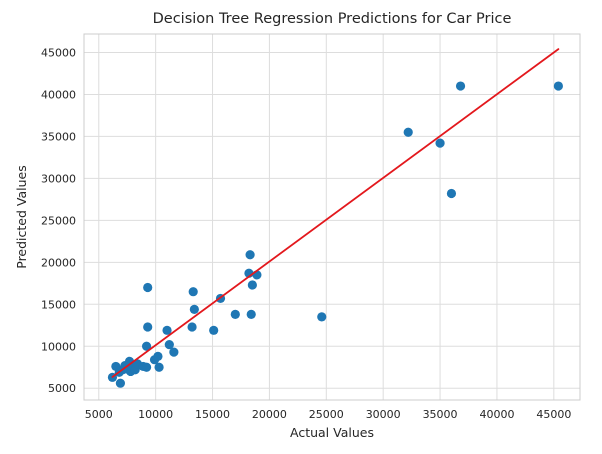 The width and height of the screenshot is (602, 454). Describe the element at coordinates (269, 414) in the screenshot. I see `x-tick-label: 20000` at that location.